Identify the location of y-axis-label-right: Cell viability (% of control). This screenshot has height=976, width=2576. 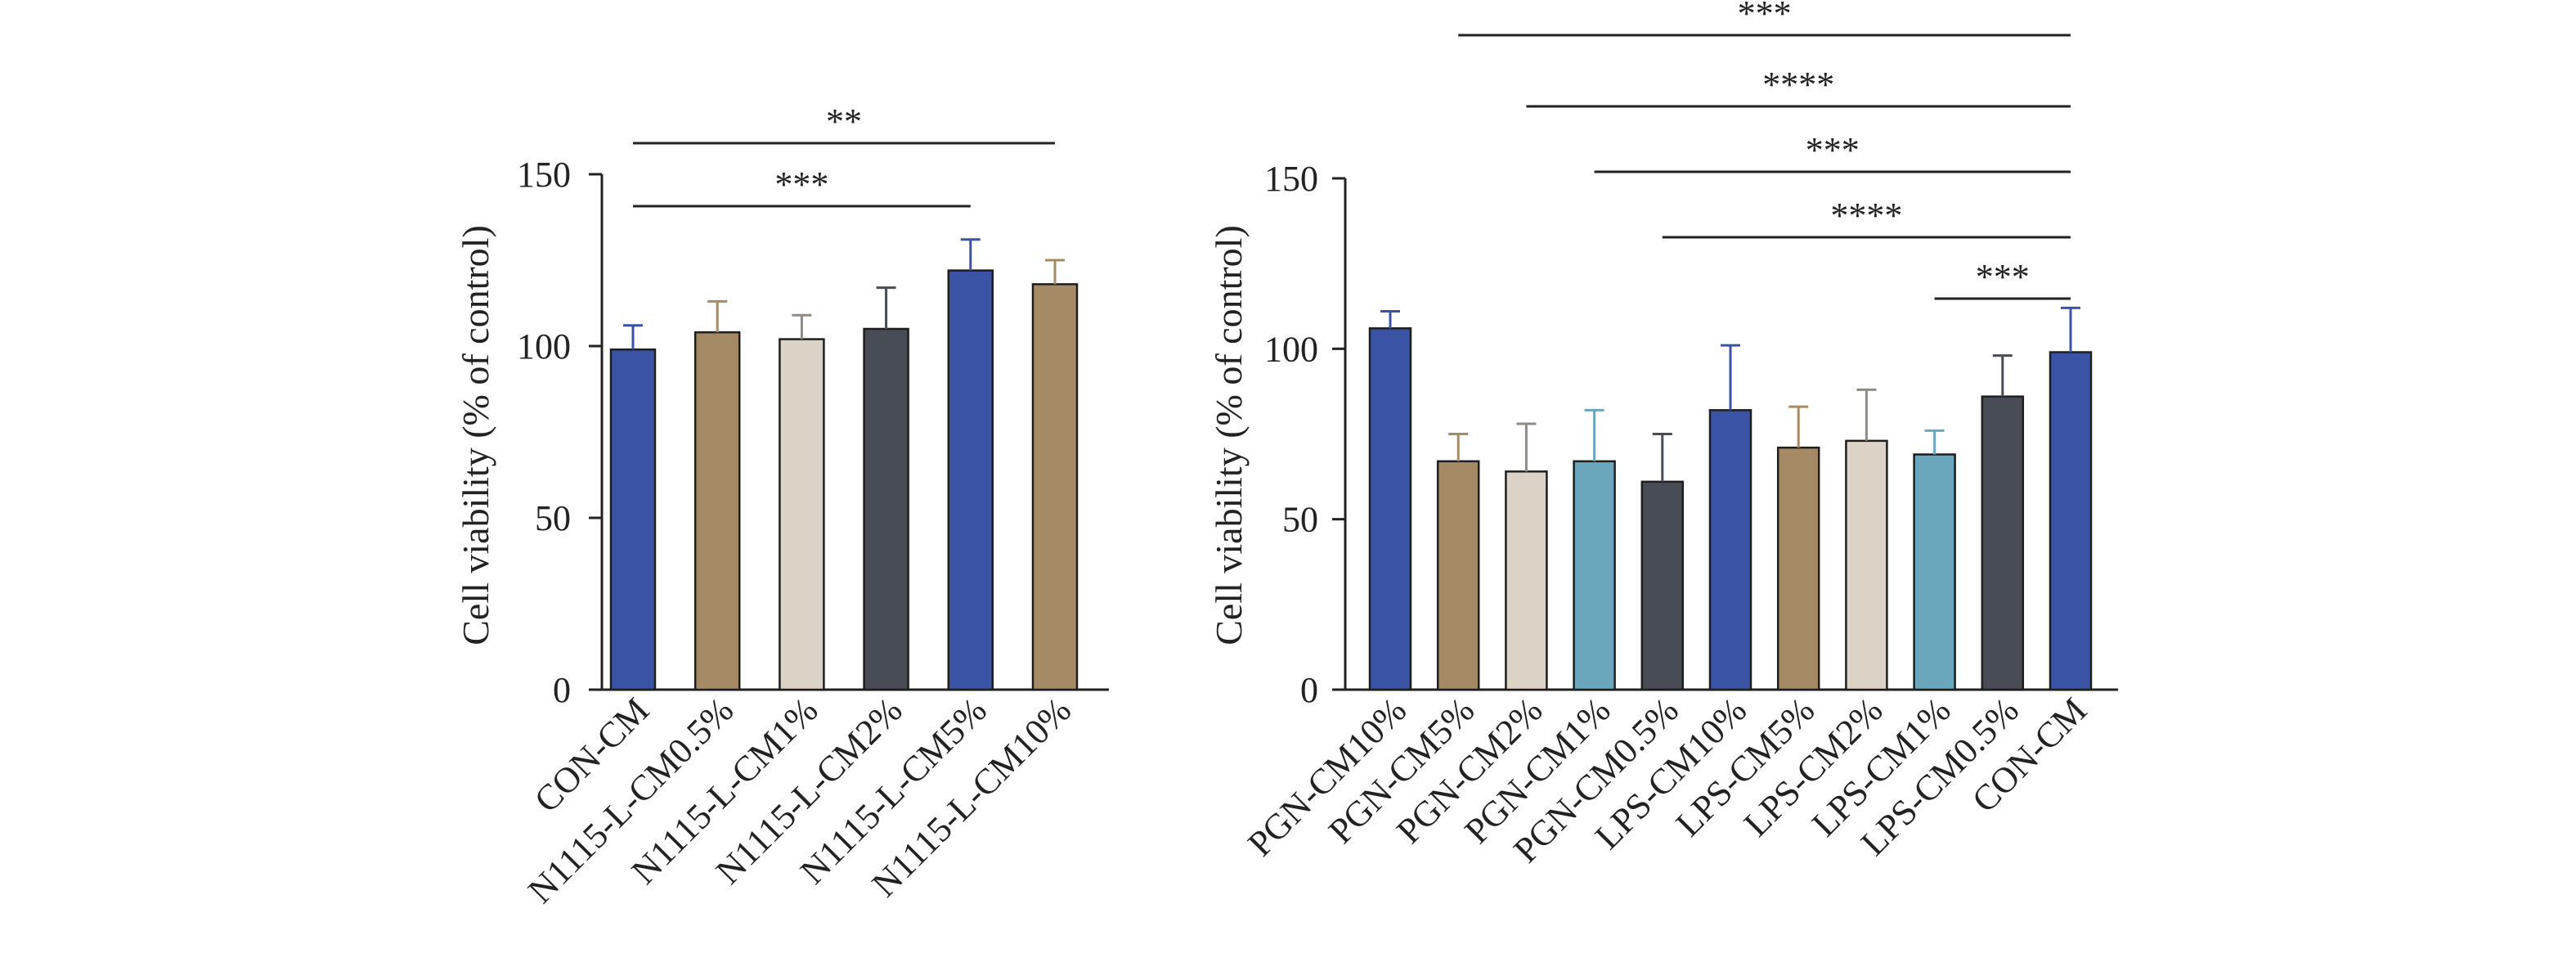
(1229, 435).